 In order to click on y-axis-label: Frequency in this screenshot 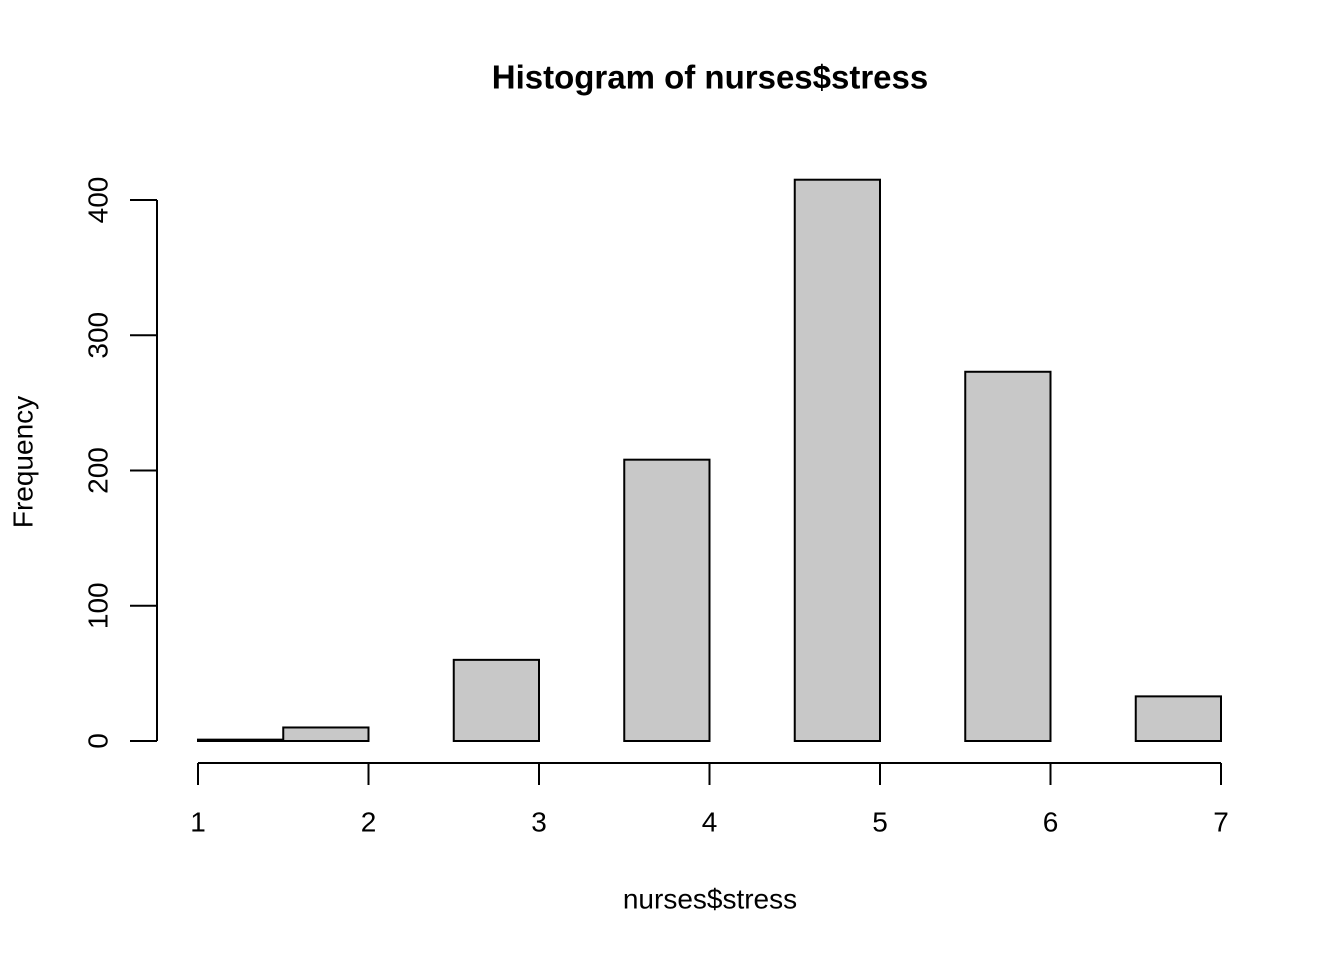, I will do `click(22, 462)`.